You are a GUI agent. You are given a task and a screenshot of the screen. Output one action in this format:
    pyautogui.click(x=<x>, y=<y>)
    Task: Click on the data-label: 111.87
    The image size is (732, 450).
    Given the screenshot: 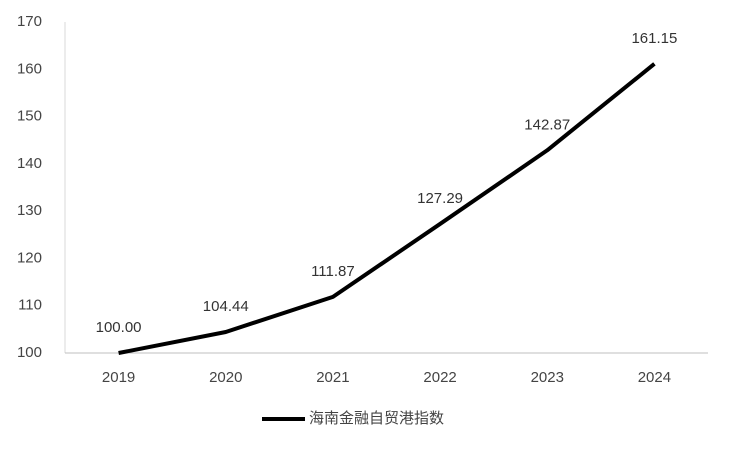 What is the action you would take?
    pyautogui.click(x=333, y=271)
    